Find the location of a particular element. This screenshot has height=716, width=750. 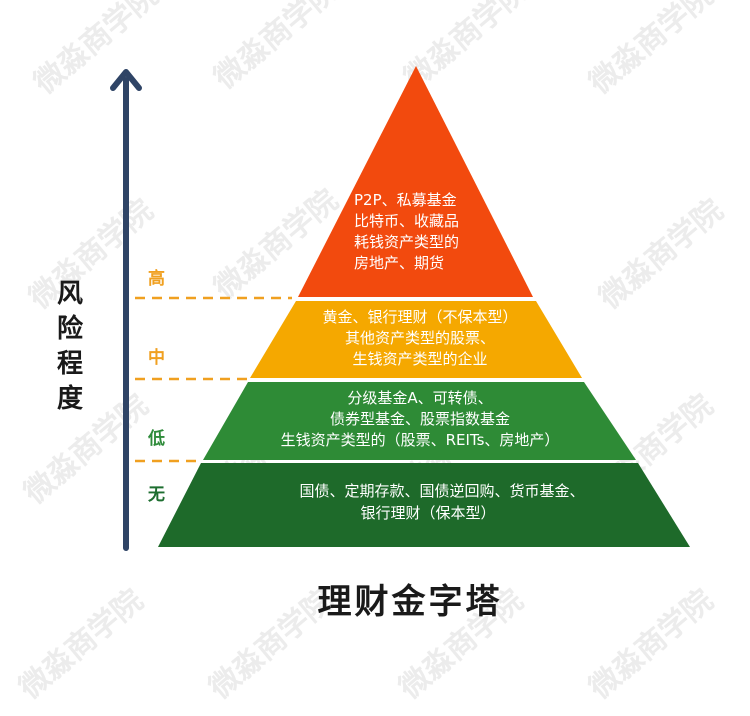

tier-medium-text: 黄金、银行理财（不保本型） 其他资产类型的股票、 生钱资产类型的企业 is located at coordinates (419, 338).